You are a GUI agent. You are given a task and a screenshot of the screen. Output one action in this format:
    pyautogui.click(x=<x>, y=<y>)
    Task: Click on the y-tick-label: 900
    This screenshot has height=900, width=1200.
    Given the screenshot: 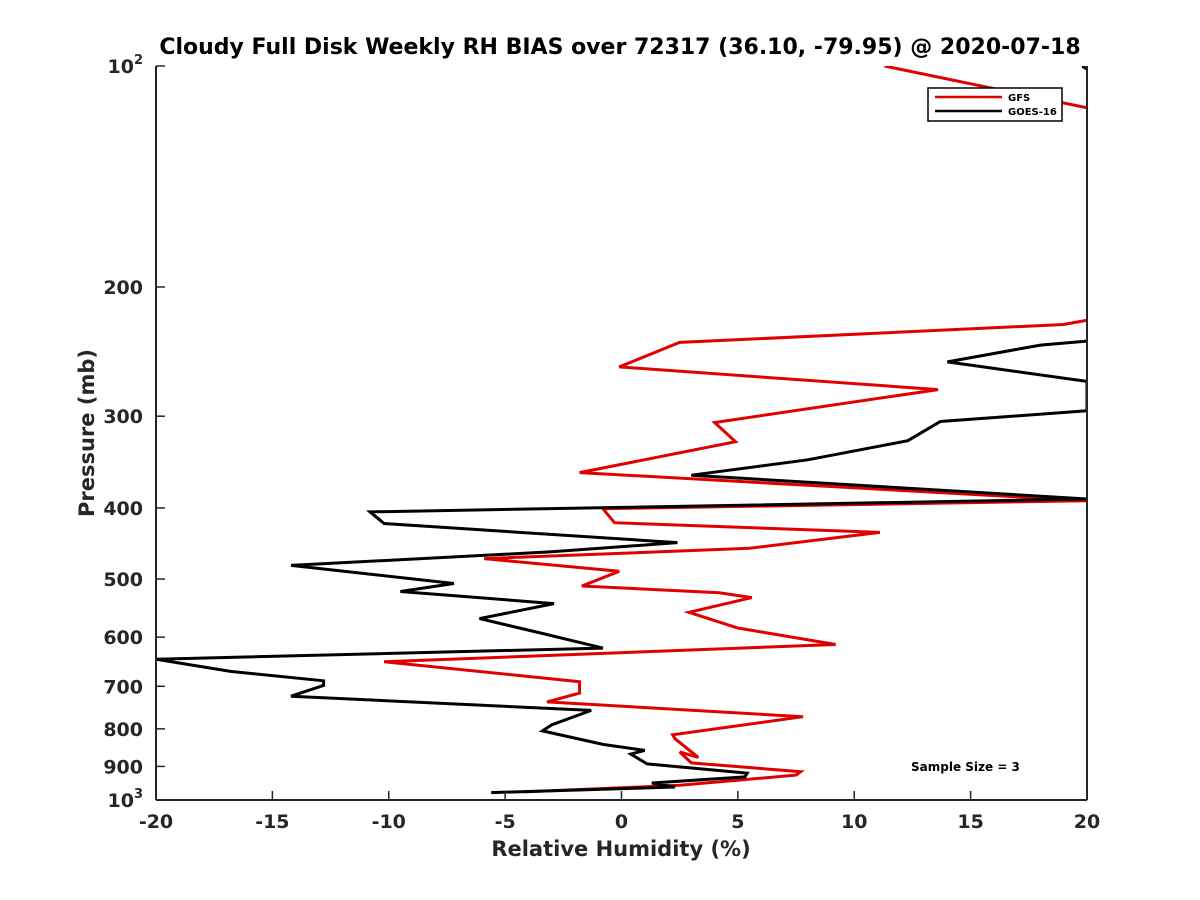 What is the action you would take?
    pyautogui.click(x=123, y=767)
    